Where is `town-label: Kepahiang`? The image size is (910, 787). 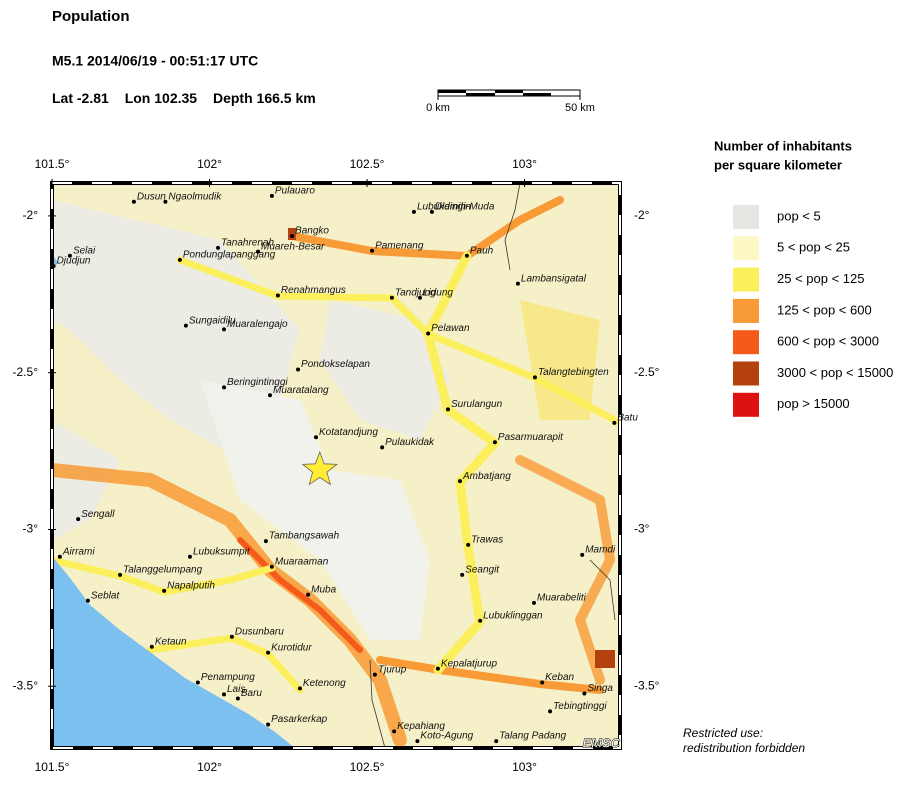 town-label: Kepahiang is located at coordinates (421, 726).